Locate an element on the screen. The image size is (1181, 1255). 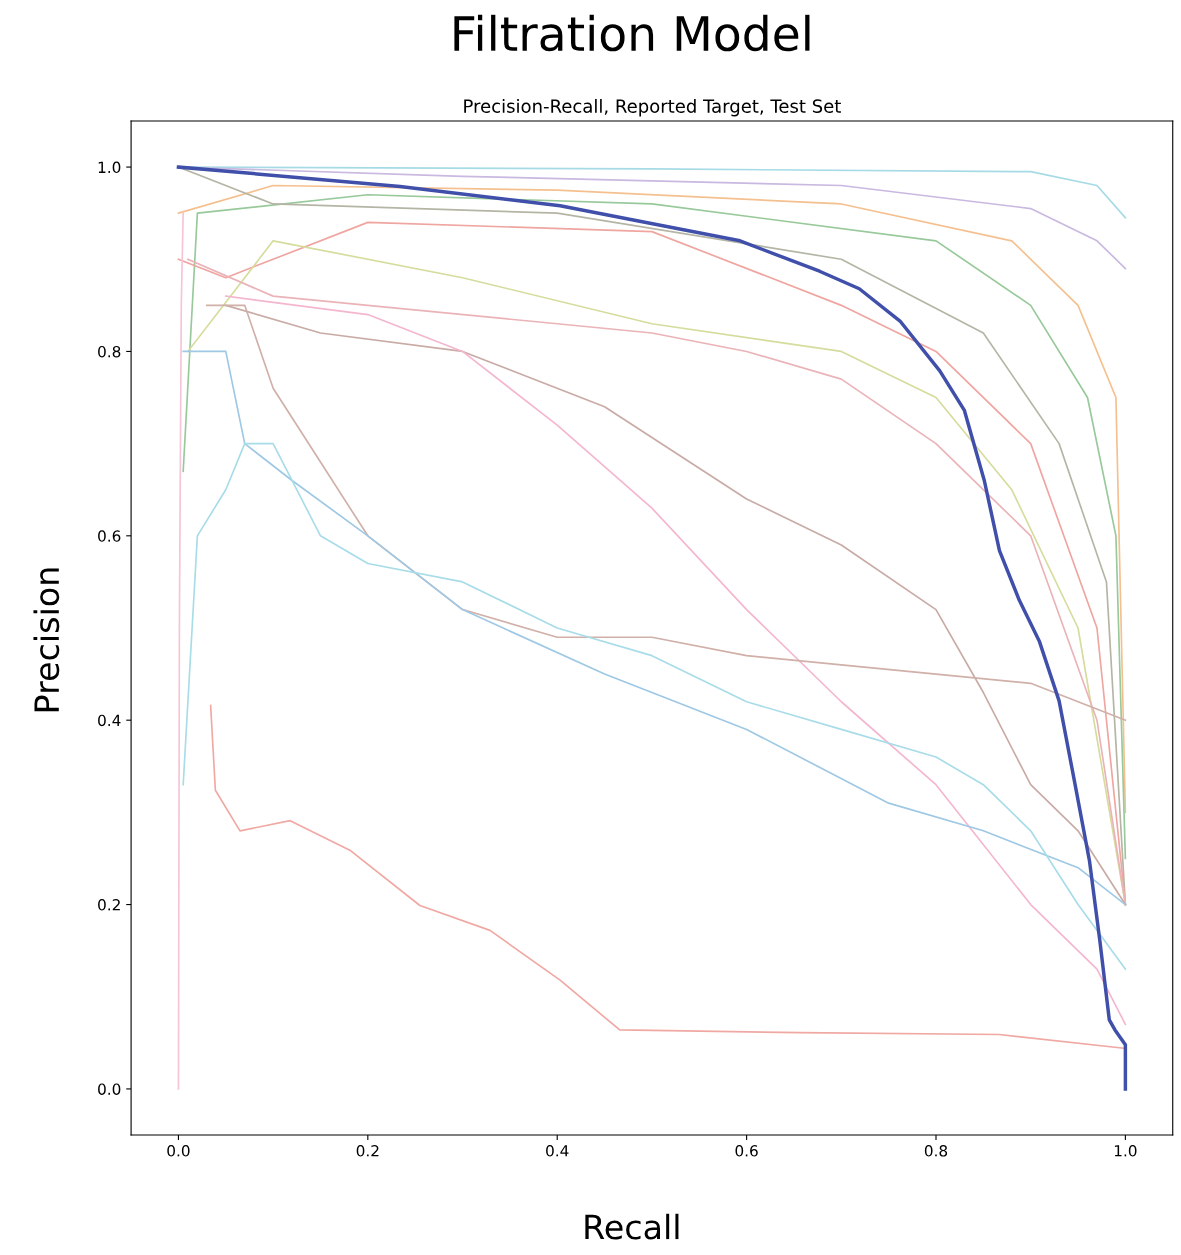
y-tick-label: 0.6 is located at coordinates (109, 536).